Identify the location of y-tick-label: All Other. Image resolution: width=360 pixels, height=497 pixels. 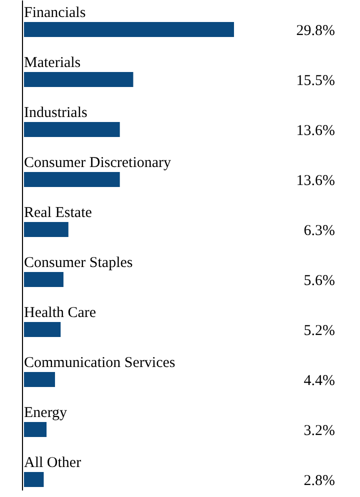
(53, 463).